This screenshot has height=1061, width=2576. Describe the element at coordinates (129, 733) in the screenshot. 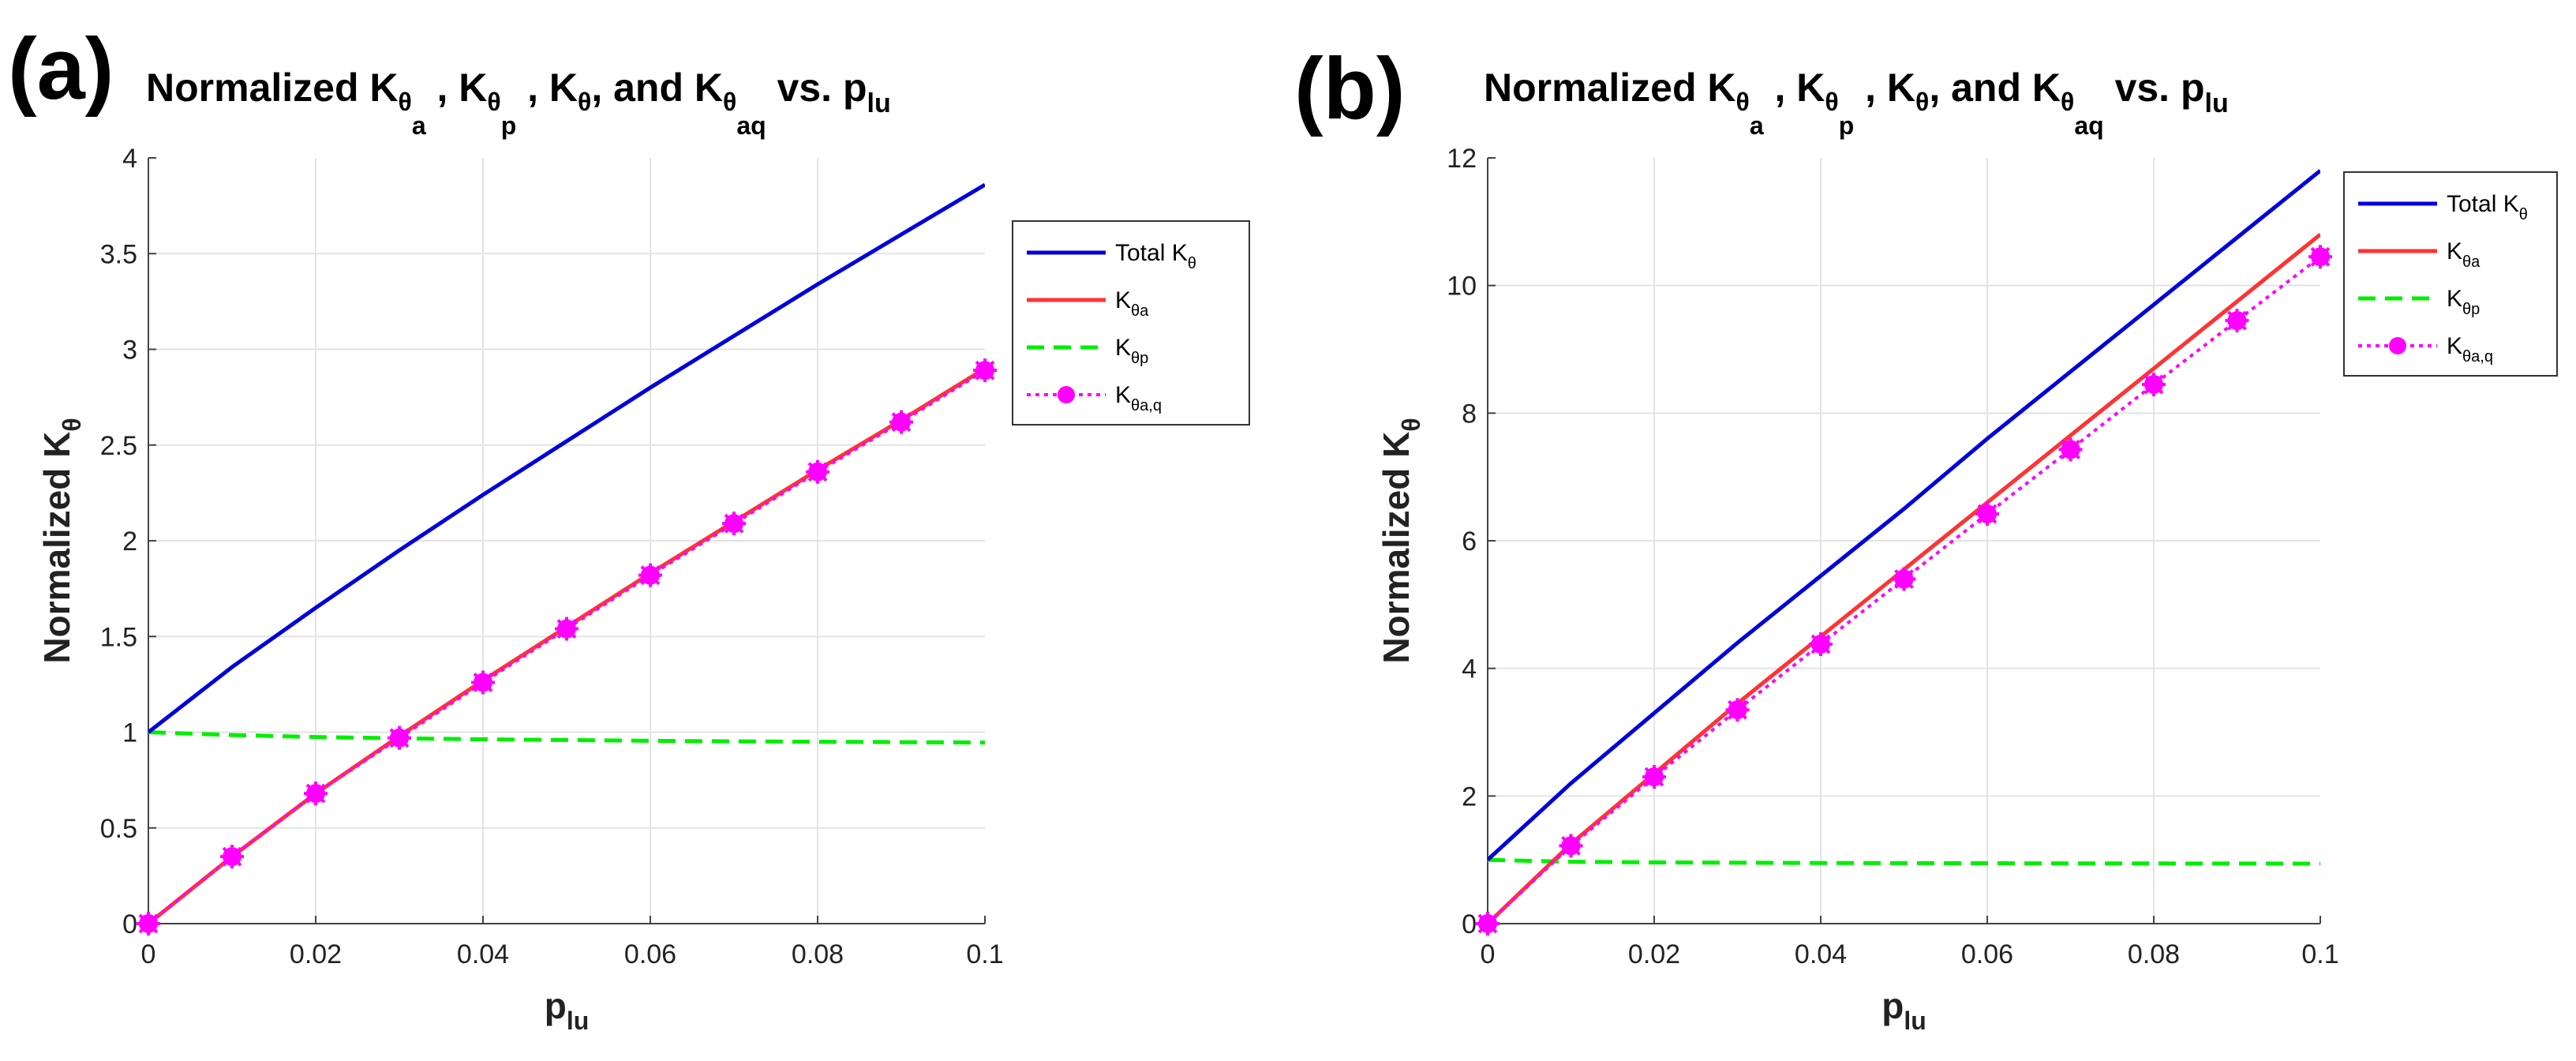

I see `y-tick-label: 1` at that location.